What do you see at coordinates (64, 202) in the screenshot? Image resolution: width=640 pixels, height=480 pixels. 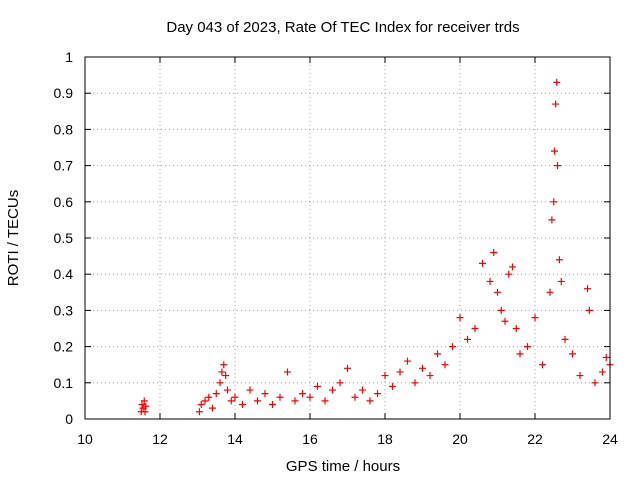 I see `y-tick-label: 0.6` at bounding box center [64, 202].